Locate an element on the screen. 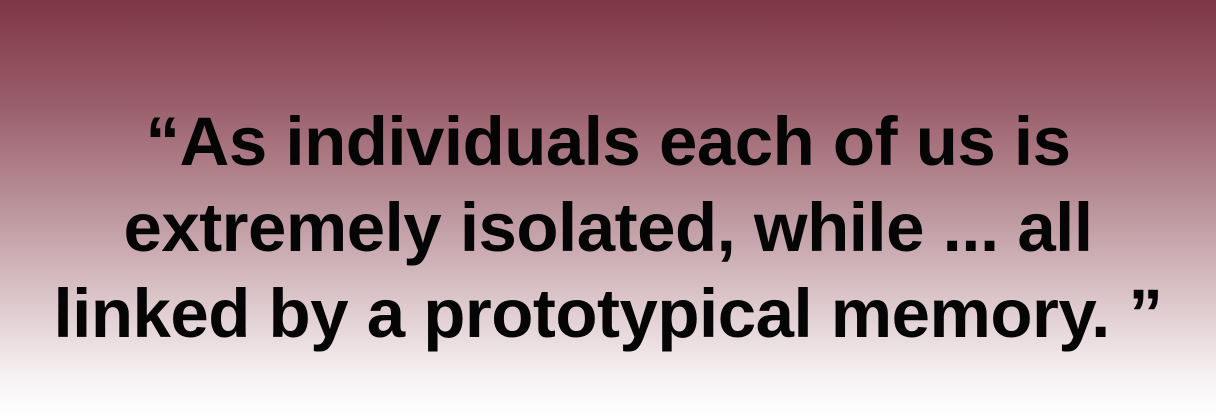 This screenshot has width=1216, height=418. quote-line-1: “As individuals each of us is is located at coordinates (608, 141).